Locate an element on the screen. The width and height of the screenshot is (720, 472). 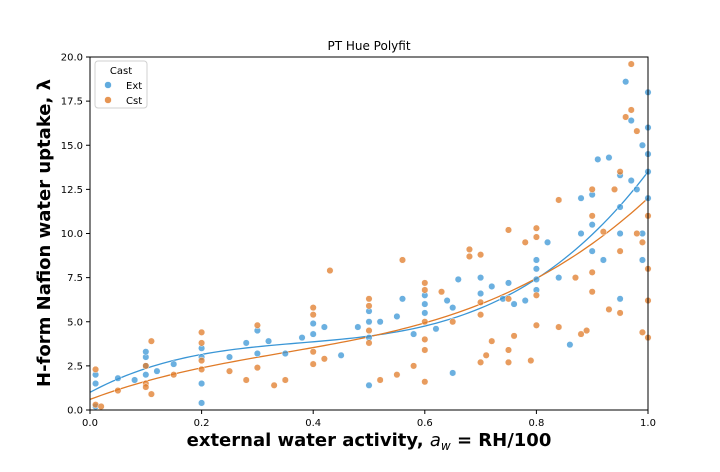
x-axis-label-main: external water activity, is located at coordinates (308, 440).